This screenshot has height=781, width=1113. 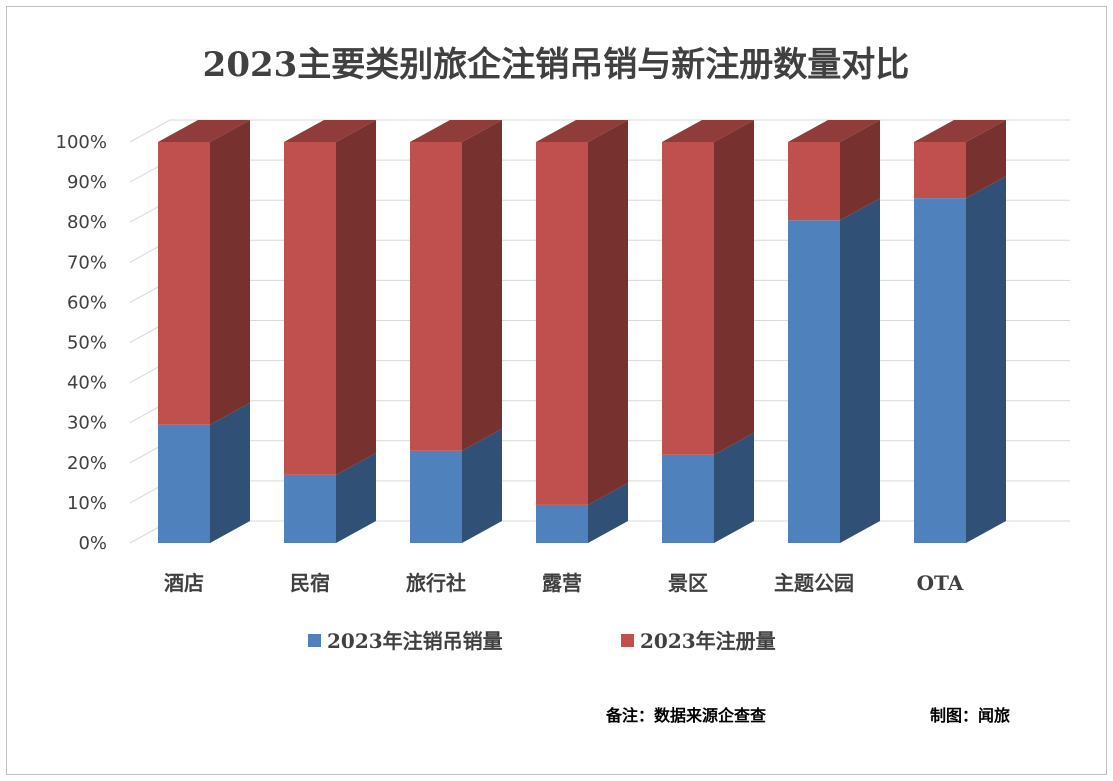 What do you see at coordinates (627, 640) in the screenshot?
I see `legend-swatch-registered` at bounding box center [627, 640].